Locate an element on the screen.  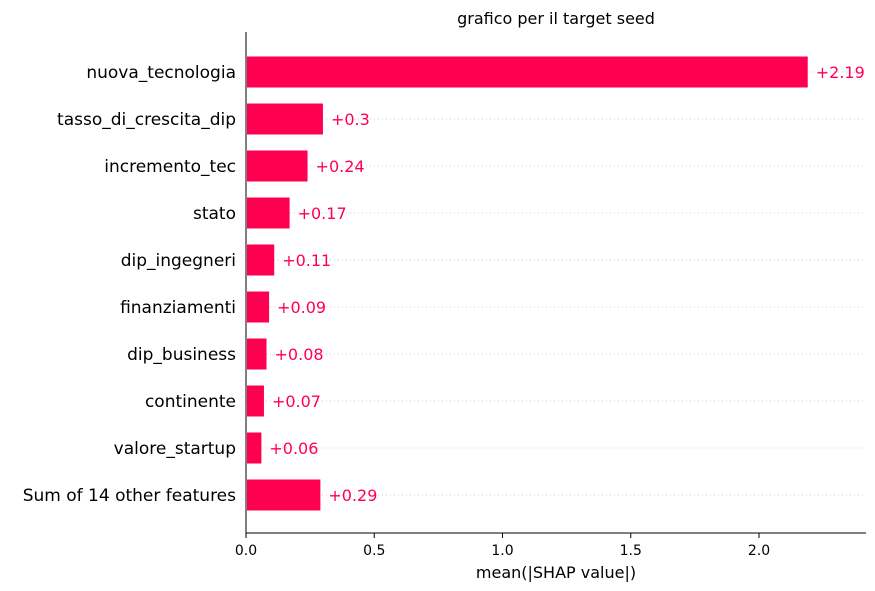
x-tick-label: 1.5 is located at coordinates (631, 551).